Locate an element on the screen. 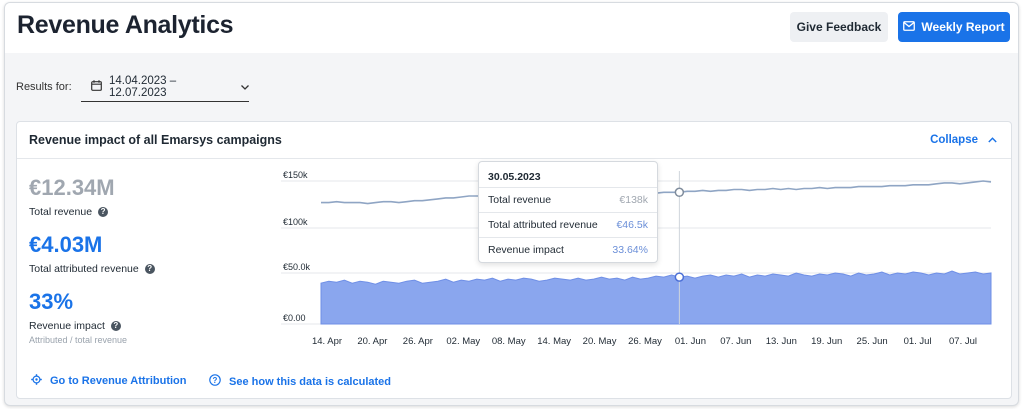  collapse-button: Collapse is located at coordinates (963, 140).